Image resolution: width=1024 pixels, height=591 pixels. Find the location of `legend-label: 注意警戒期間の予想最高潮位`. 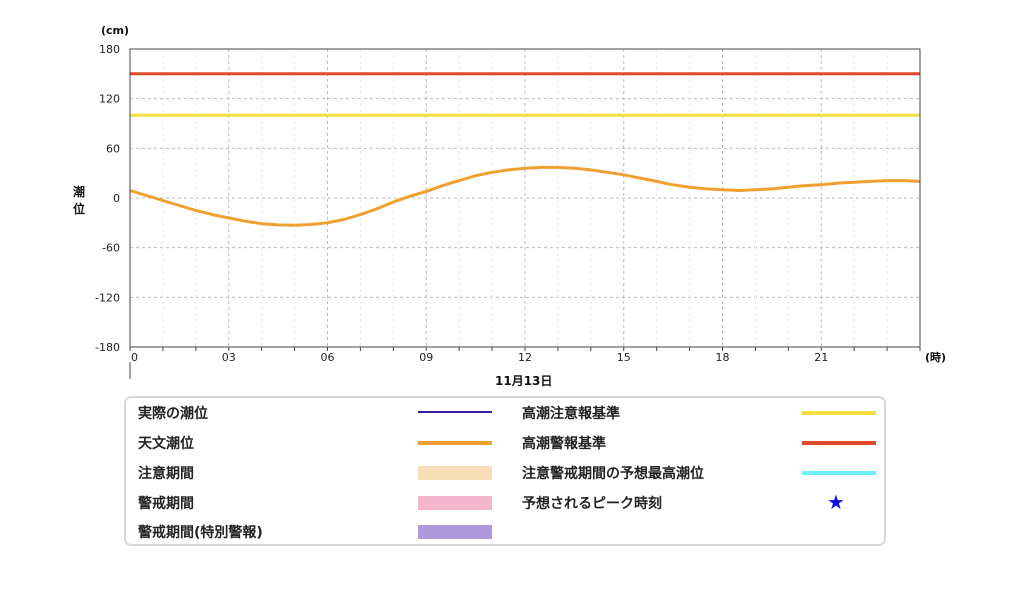

legend-label: 注意警戒期間の予想最高潮位 is located at coordinates (613, 474).